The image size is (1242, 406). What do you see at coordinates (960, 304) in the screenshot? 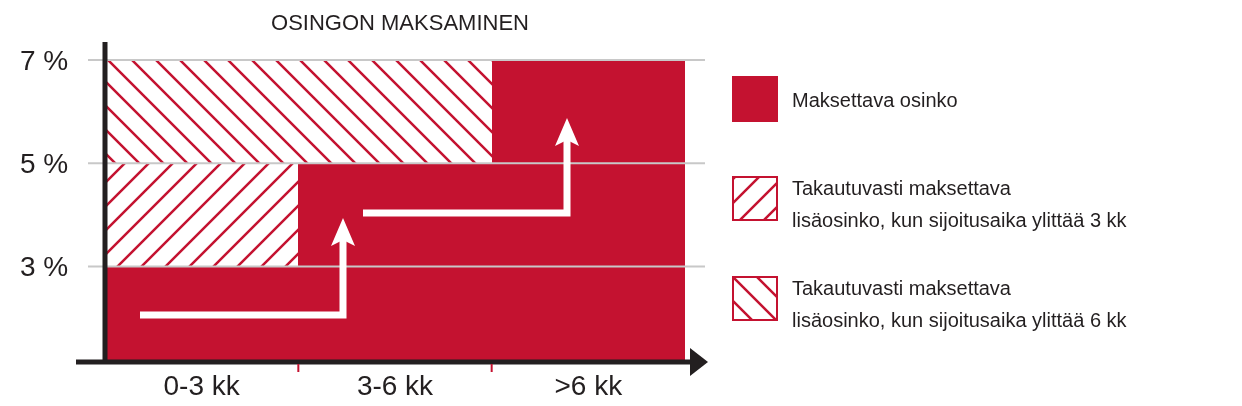
I see `legend-label: Takautuvasti maksettava lisäosinko, kun sijoitusaika ylittää 6 kk` at bounding box center [960, 304].